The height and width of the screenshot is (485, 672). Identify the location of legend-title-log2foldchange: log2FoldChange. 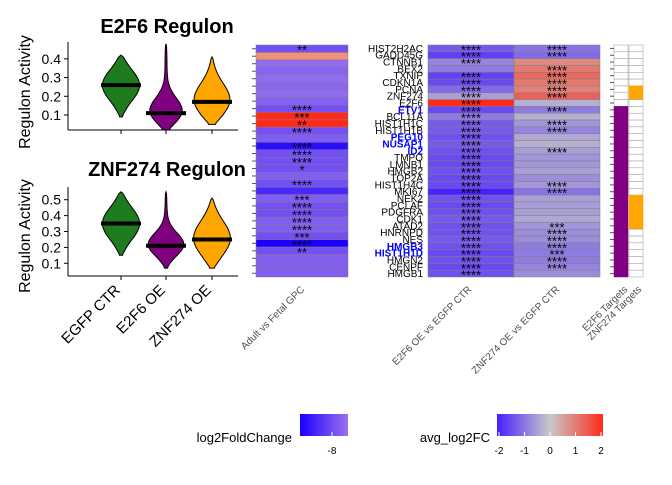
(244, 437).